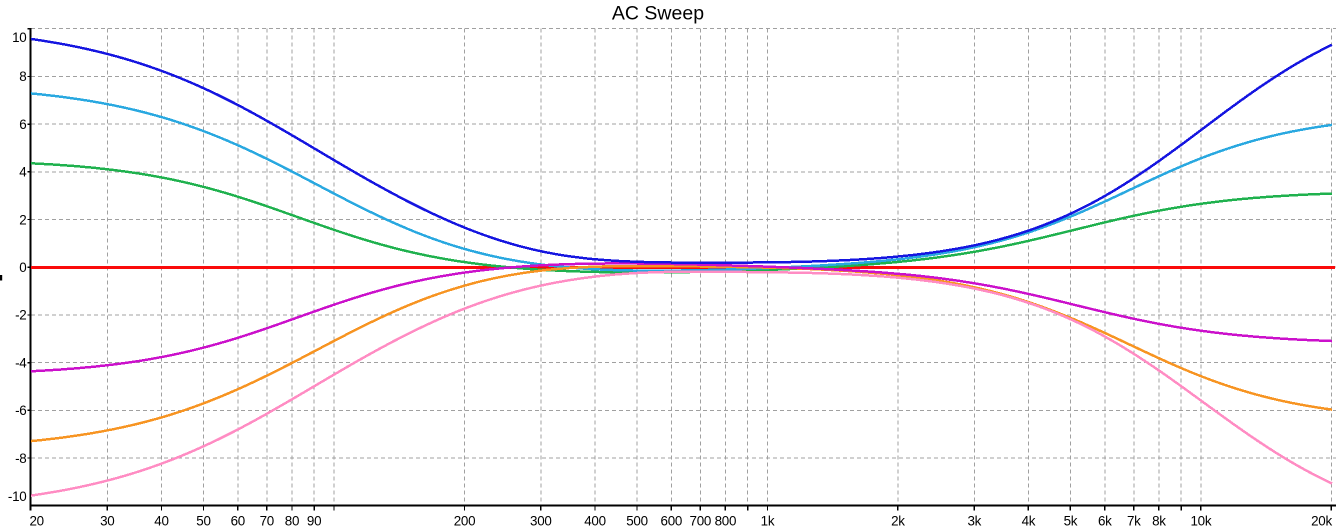 This screenshot has width=1336, height=532. I want to click on svg-text: -10, so click(17, 496).